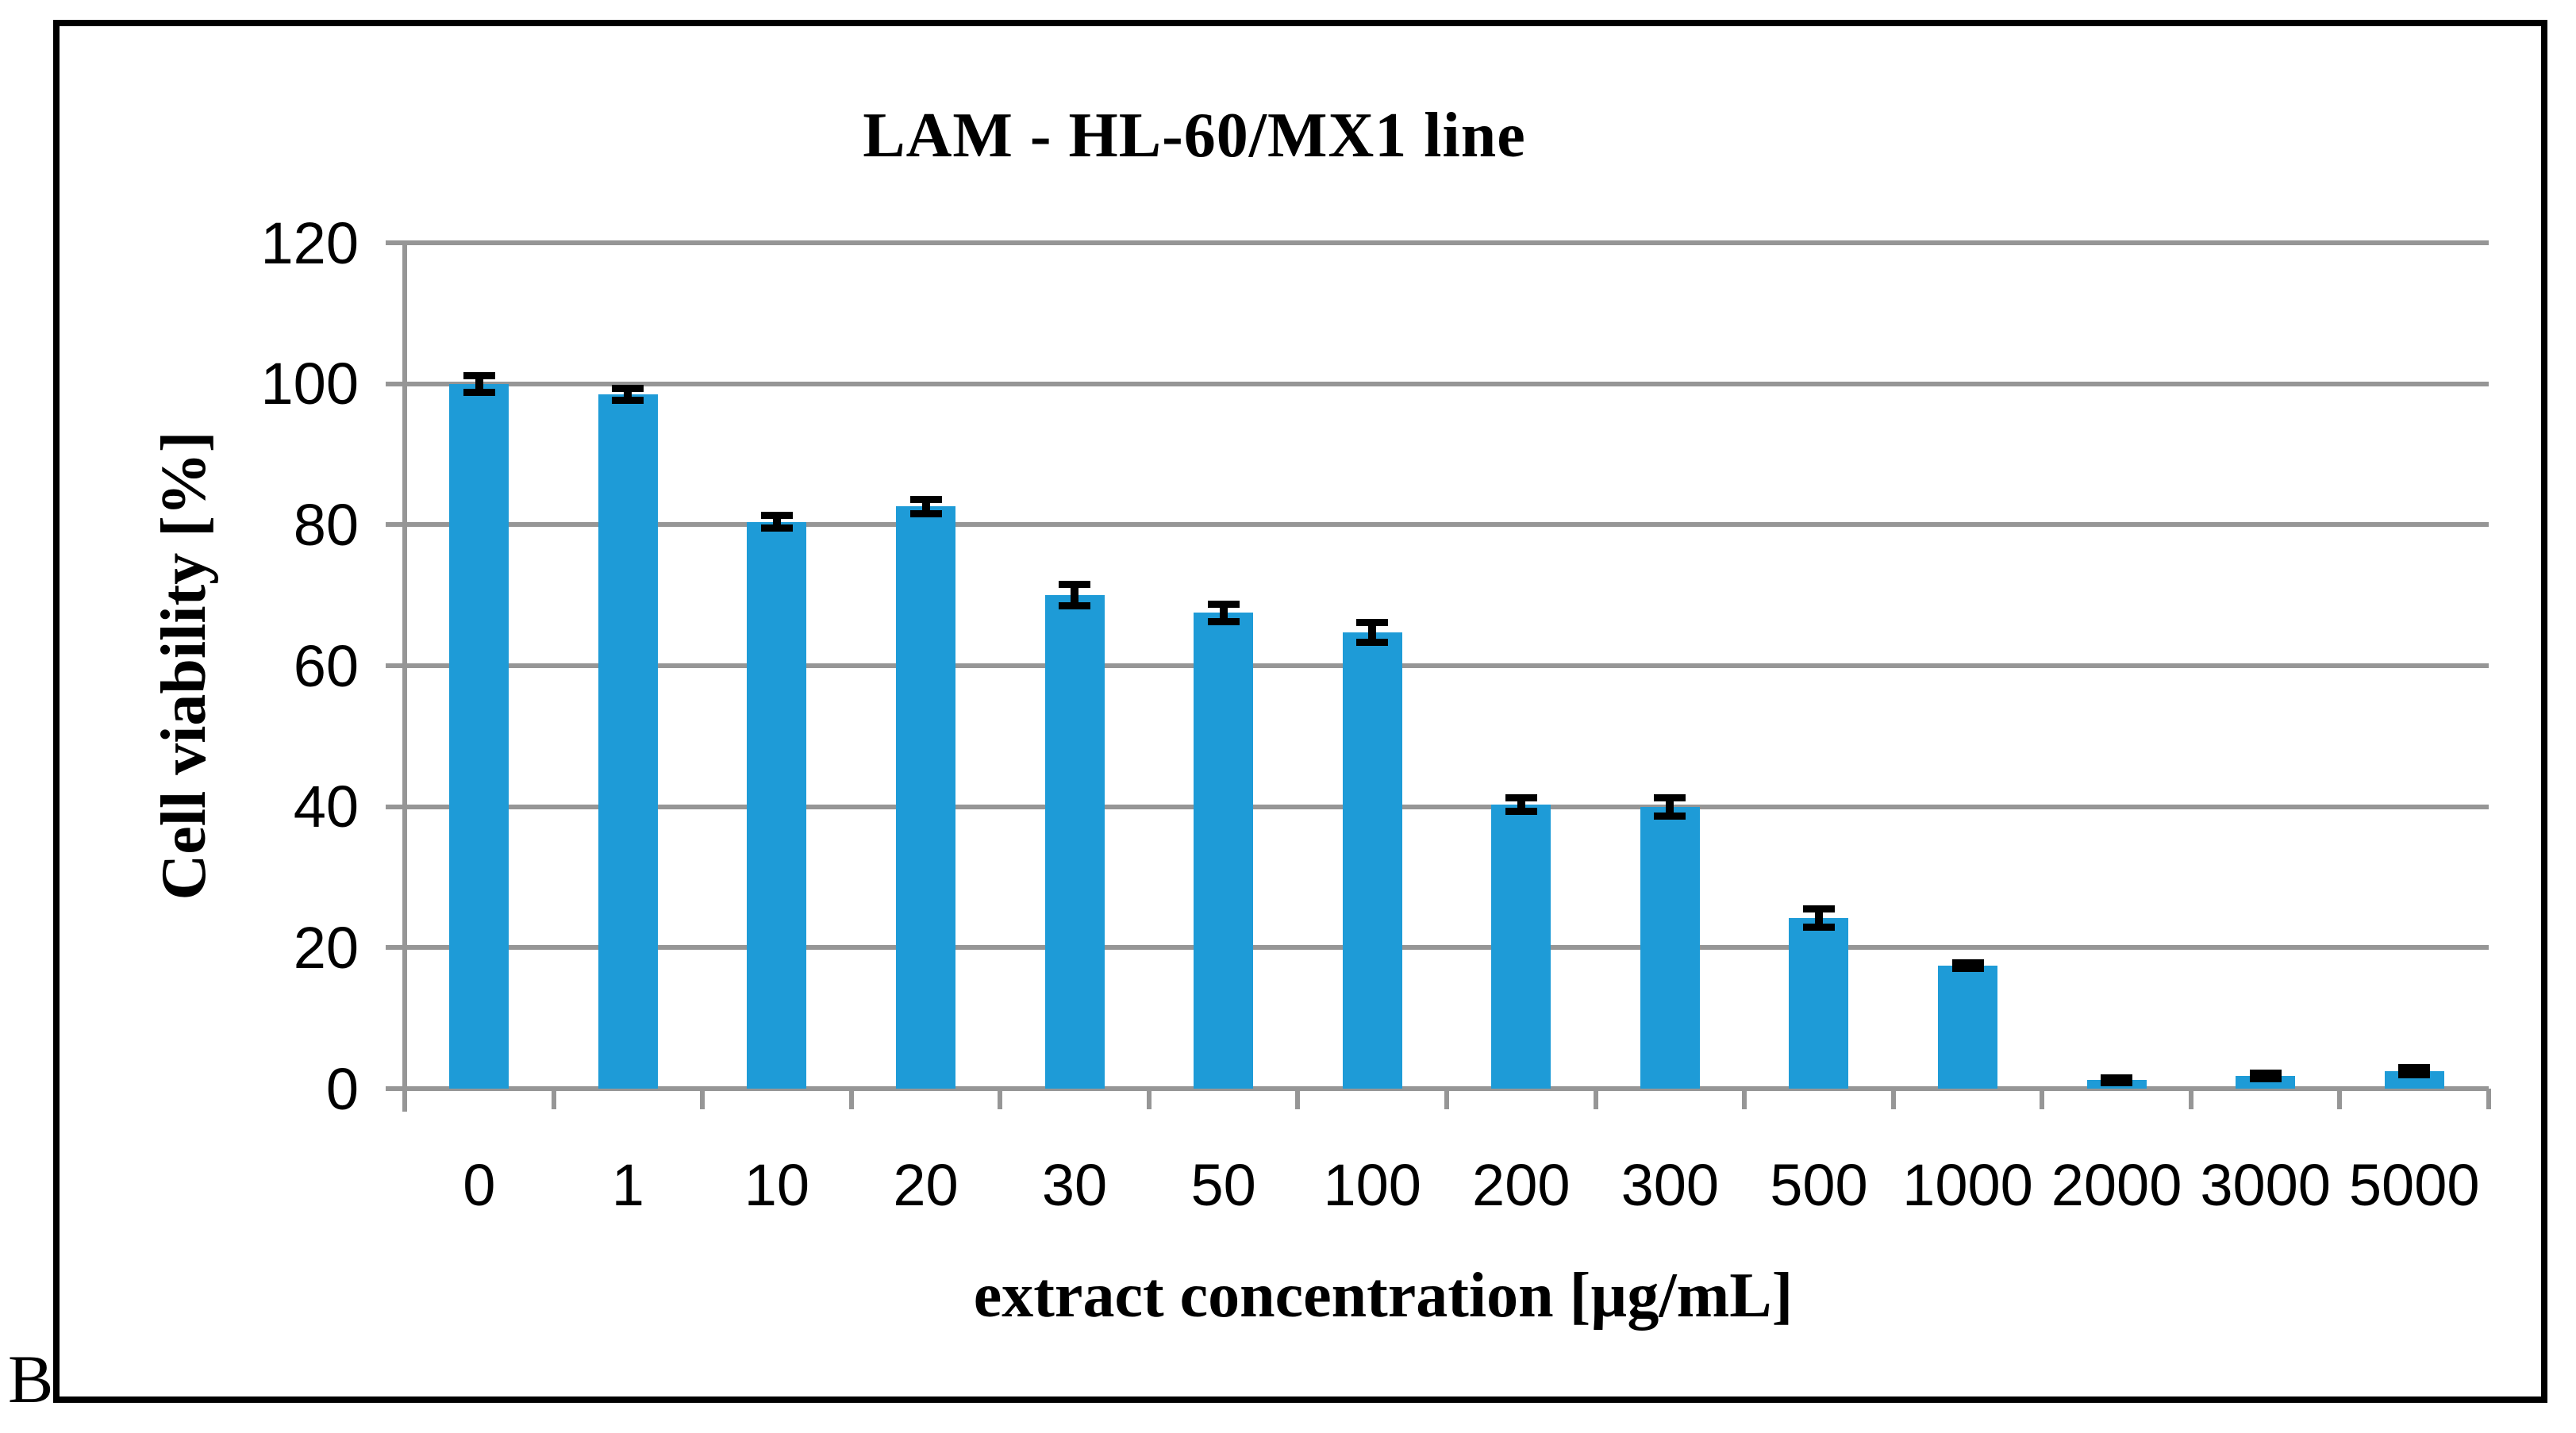 The image size is (2576, 1433). What do you see at coordinates (1223, 1184) in the screenshot?
I see `x-tick-label-50: 50` at bounding box center [1223, 1184].